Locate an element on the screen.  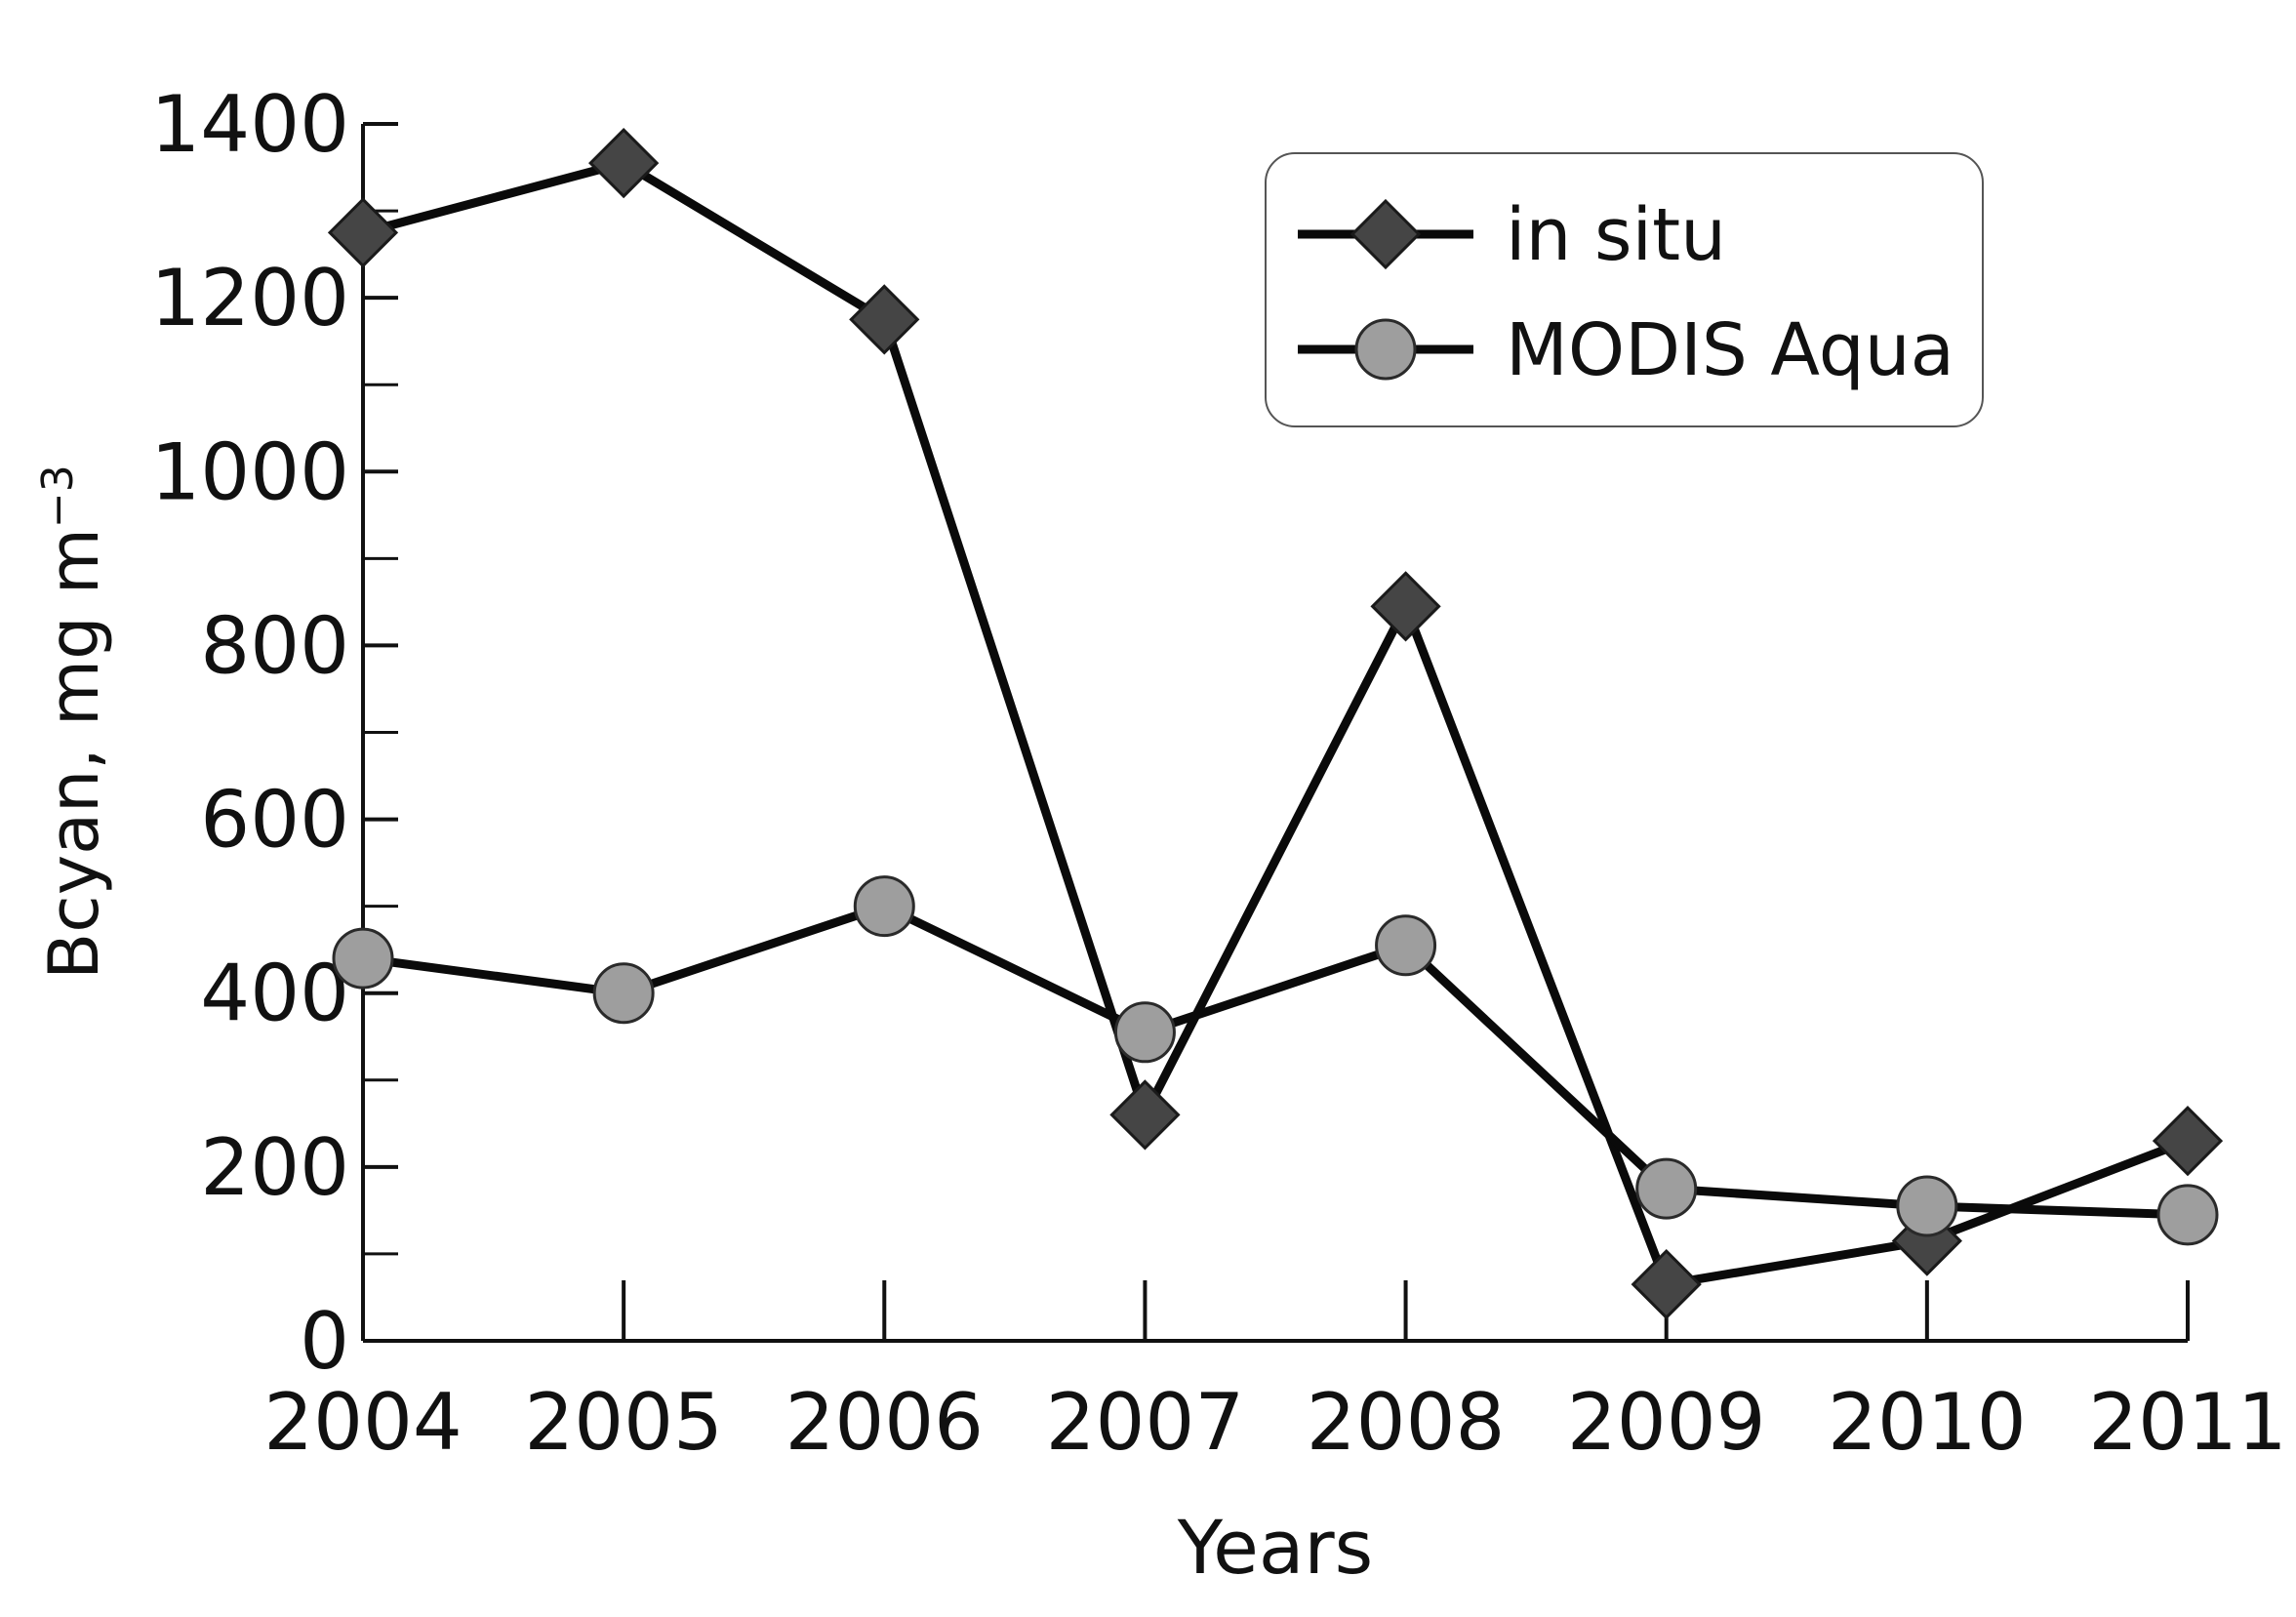
y-tick-label: 800 is located at coordinates (274, 645).